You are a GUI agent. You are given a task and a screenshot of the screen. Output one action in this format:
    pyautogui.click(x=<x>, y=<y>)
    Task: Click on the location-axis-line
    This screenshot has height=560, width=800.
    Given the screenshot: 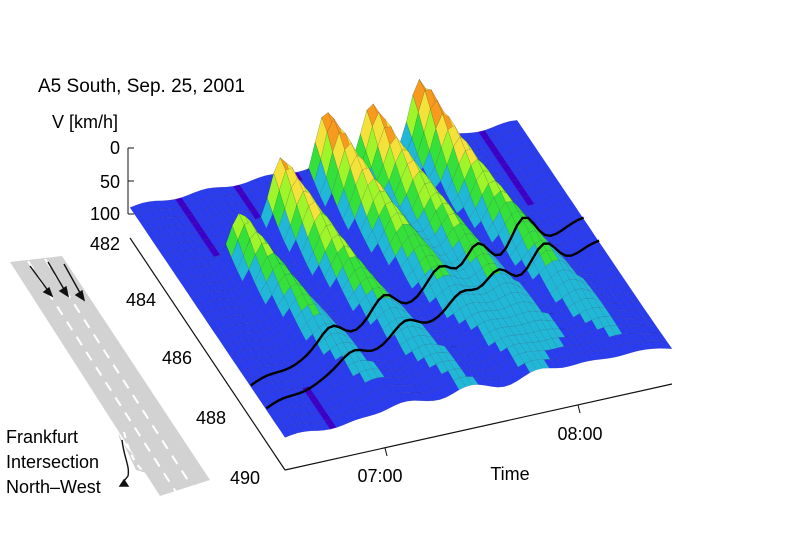 What is the action you would take?
    pyautogui.click(x=207, y=354)
    